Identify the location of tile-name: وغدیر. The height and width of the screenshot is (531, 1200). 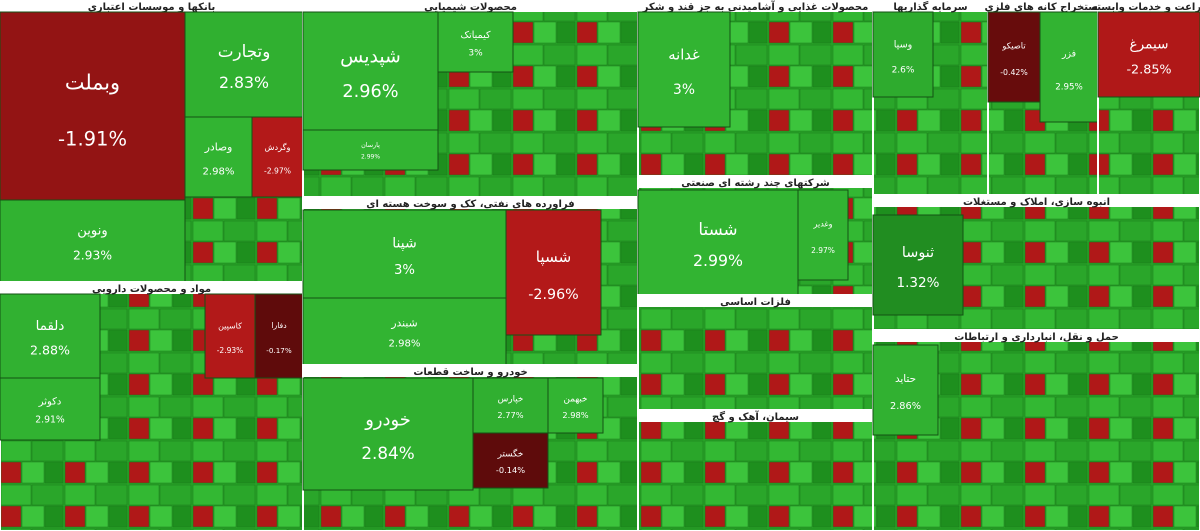
(823, 224).